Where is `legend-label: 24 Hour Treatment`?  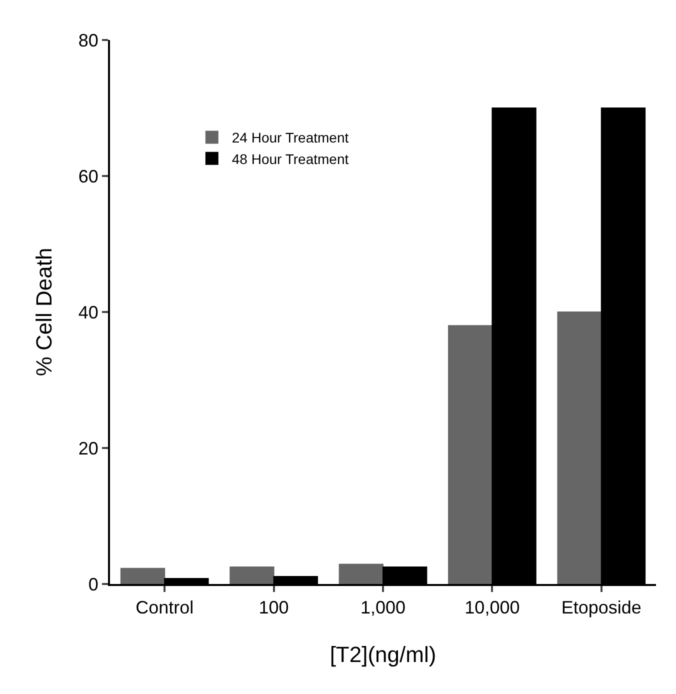
legend-label: 24 Hour Treatment is located at coordinates (290, 138).